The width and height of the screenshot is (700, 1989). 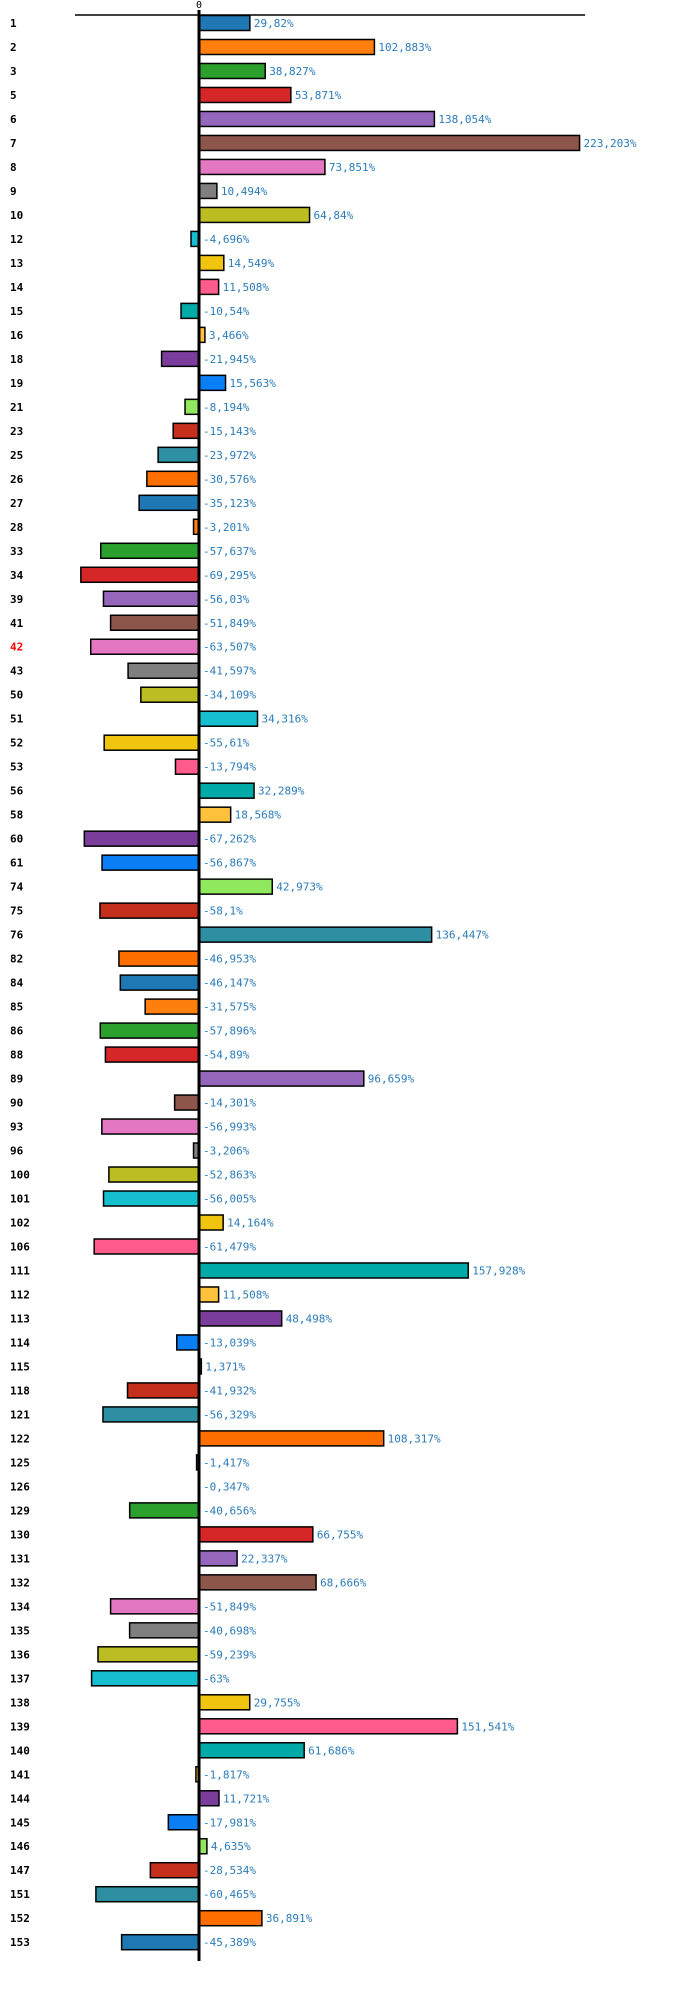 What do you see at coordinates (229, 1175) in the screenshot?
I see `value-label: -52,863%` at bounding box center [229, 1175].